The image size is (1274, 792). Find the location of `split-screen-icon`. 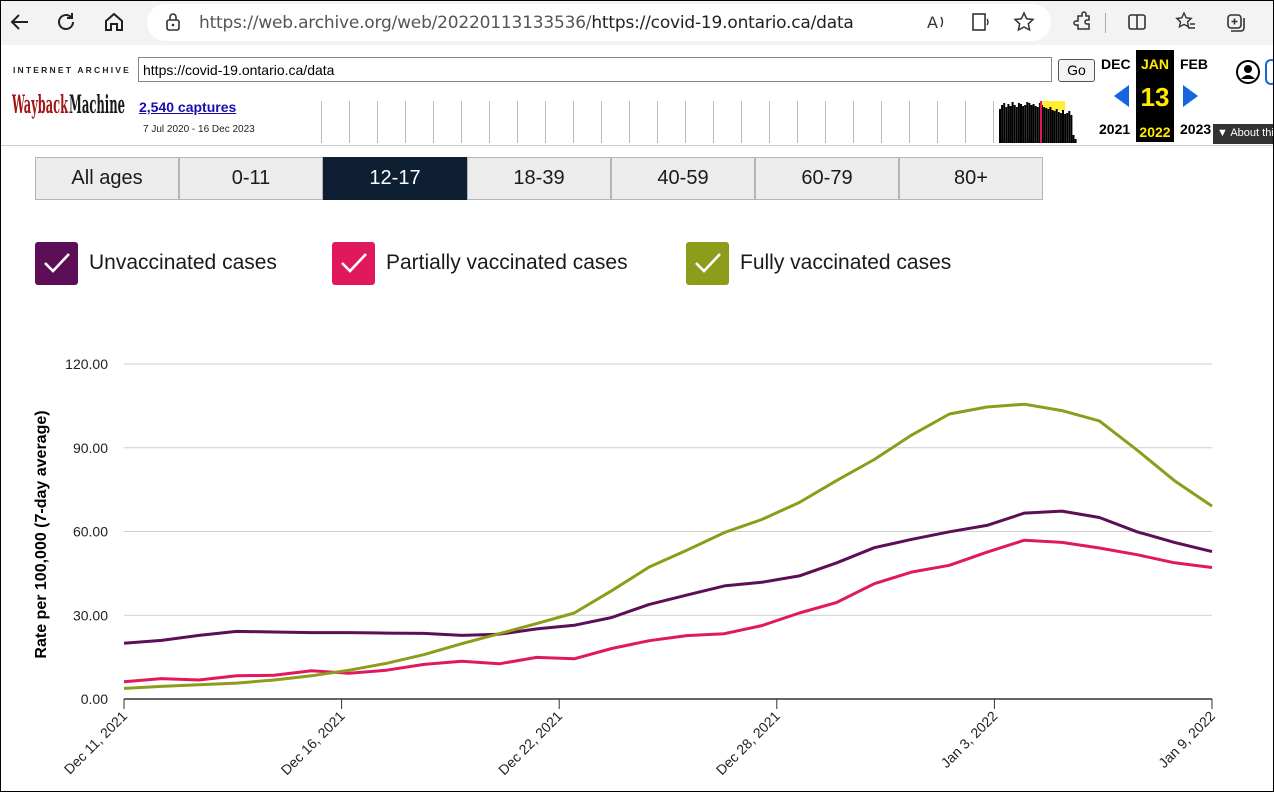

split-screen-icon is located at coordinates (1137, 22).